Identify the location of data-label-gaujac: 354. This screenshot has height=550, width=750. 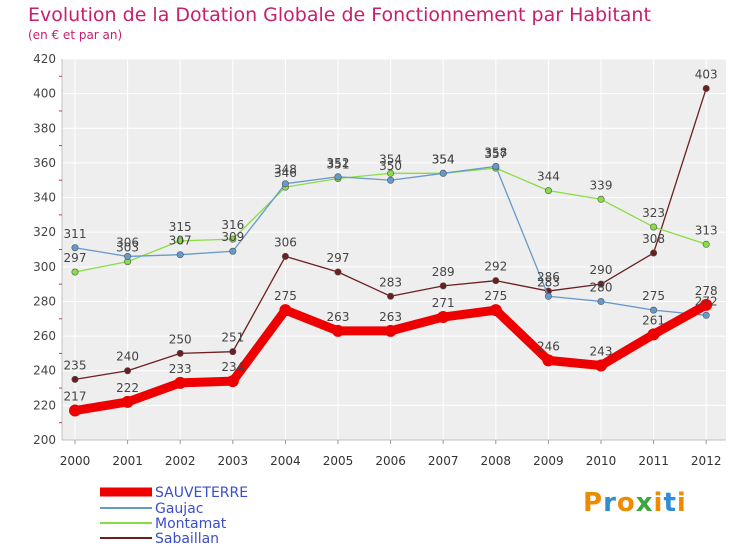
(443, 159).